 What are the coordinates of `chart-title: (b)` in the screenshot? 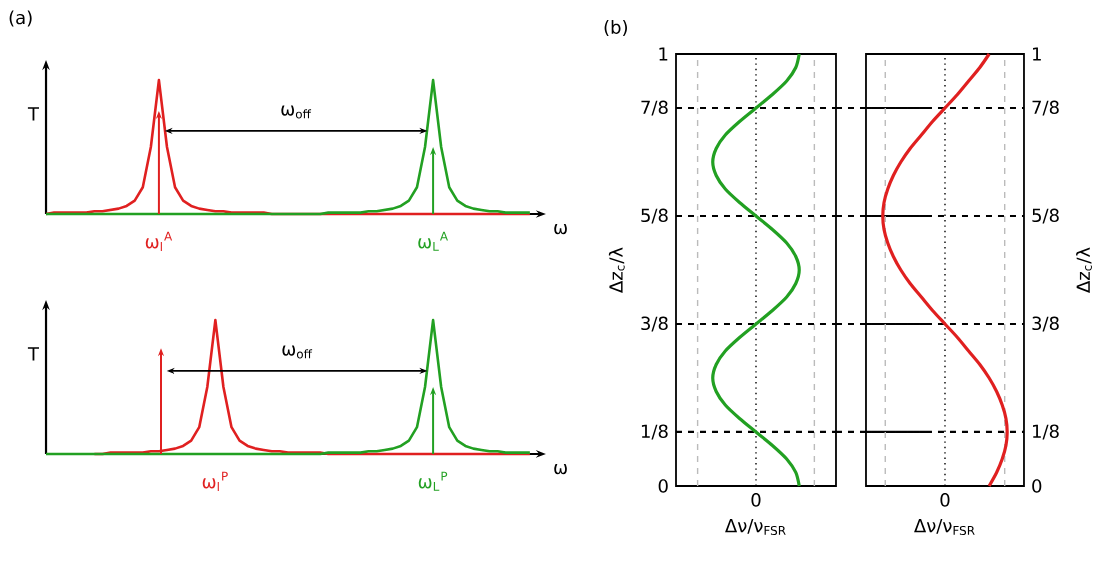 It's located at (615, 28).